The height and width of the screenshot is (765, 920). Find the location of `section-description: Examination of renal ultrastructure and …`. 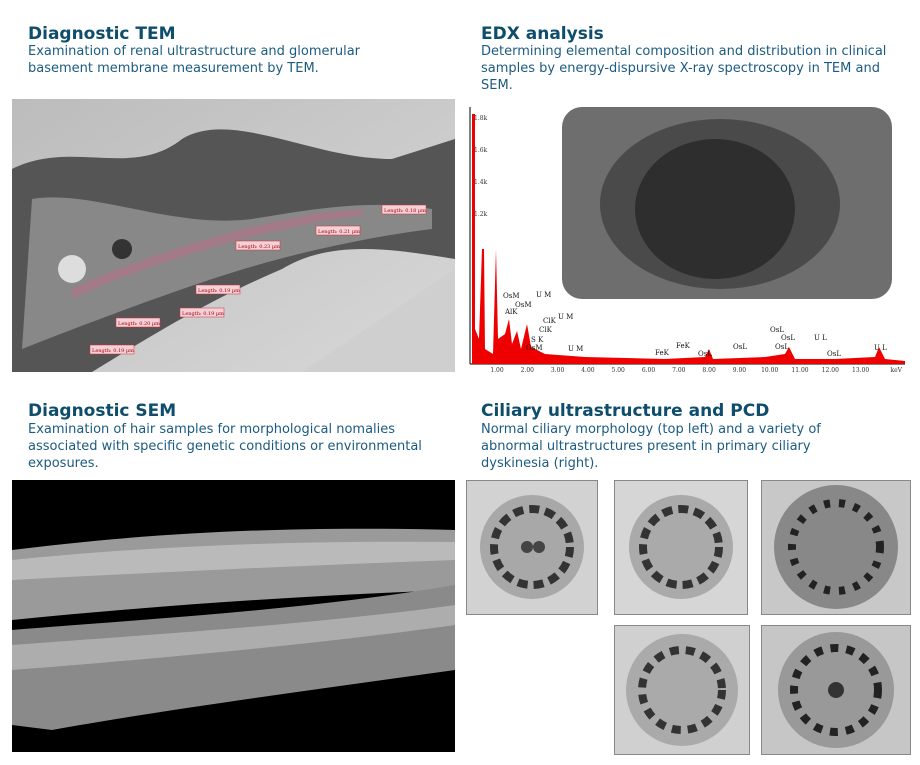

section-description: Examination of renal ultrastructure and … is located at coordinates (194, 60).